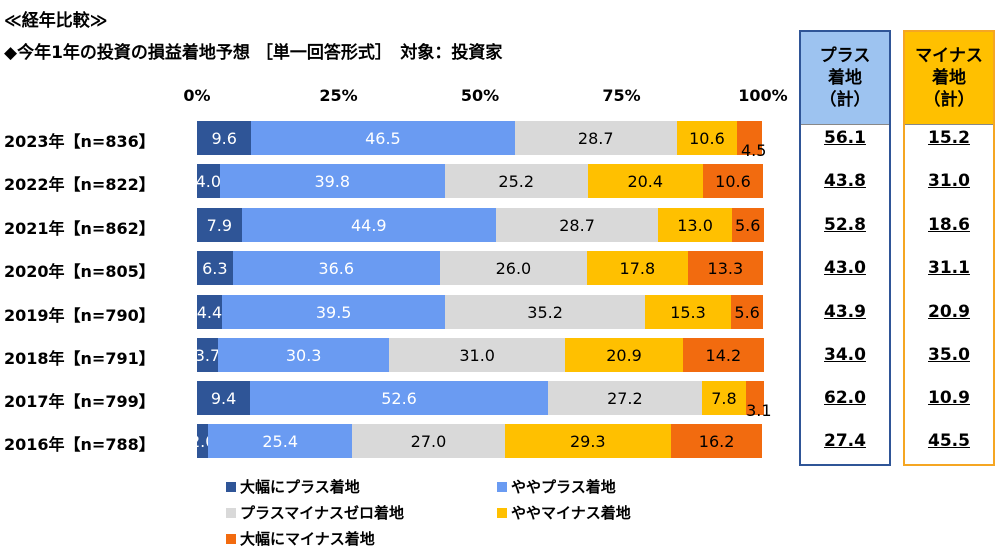 This screenshot has height=549, width=1000. What do you see at coordinates (949, 138) in the screenshot?
I see `minus-total-value: 15.2` at bounding box center [949, 138].